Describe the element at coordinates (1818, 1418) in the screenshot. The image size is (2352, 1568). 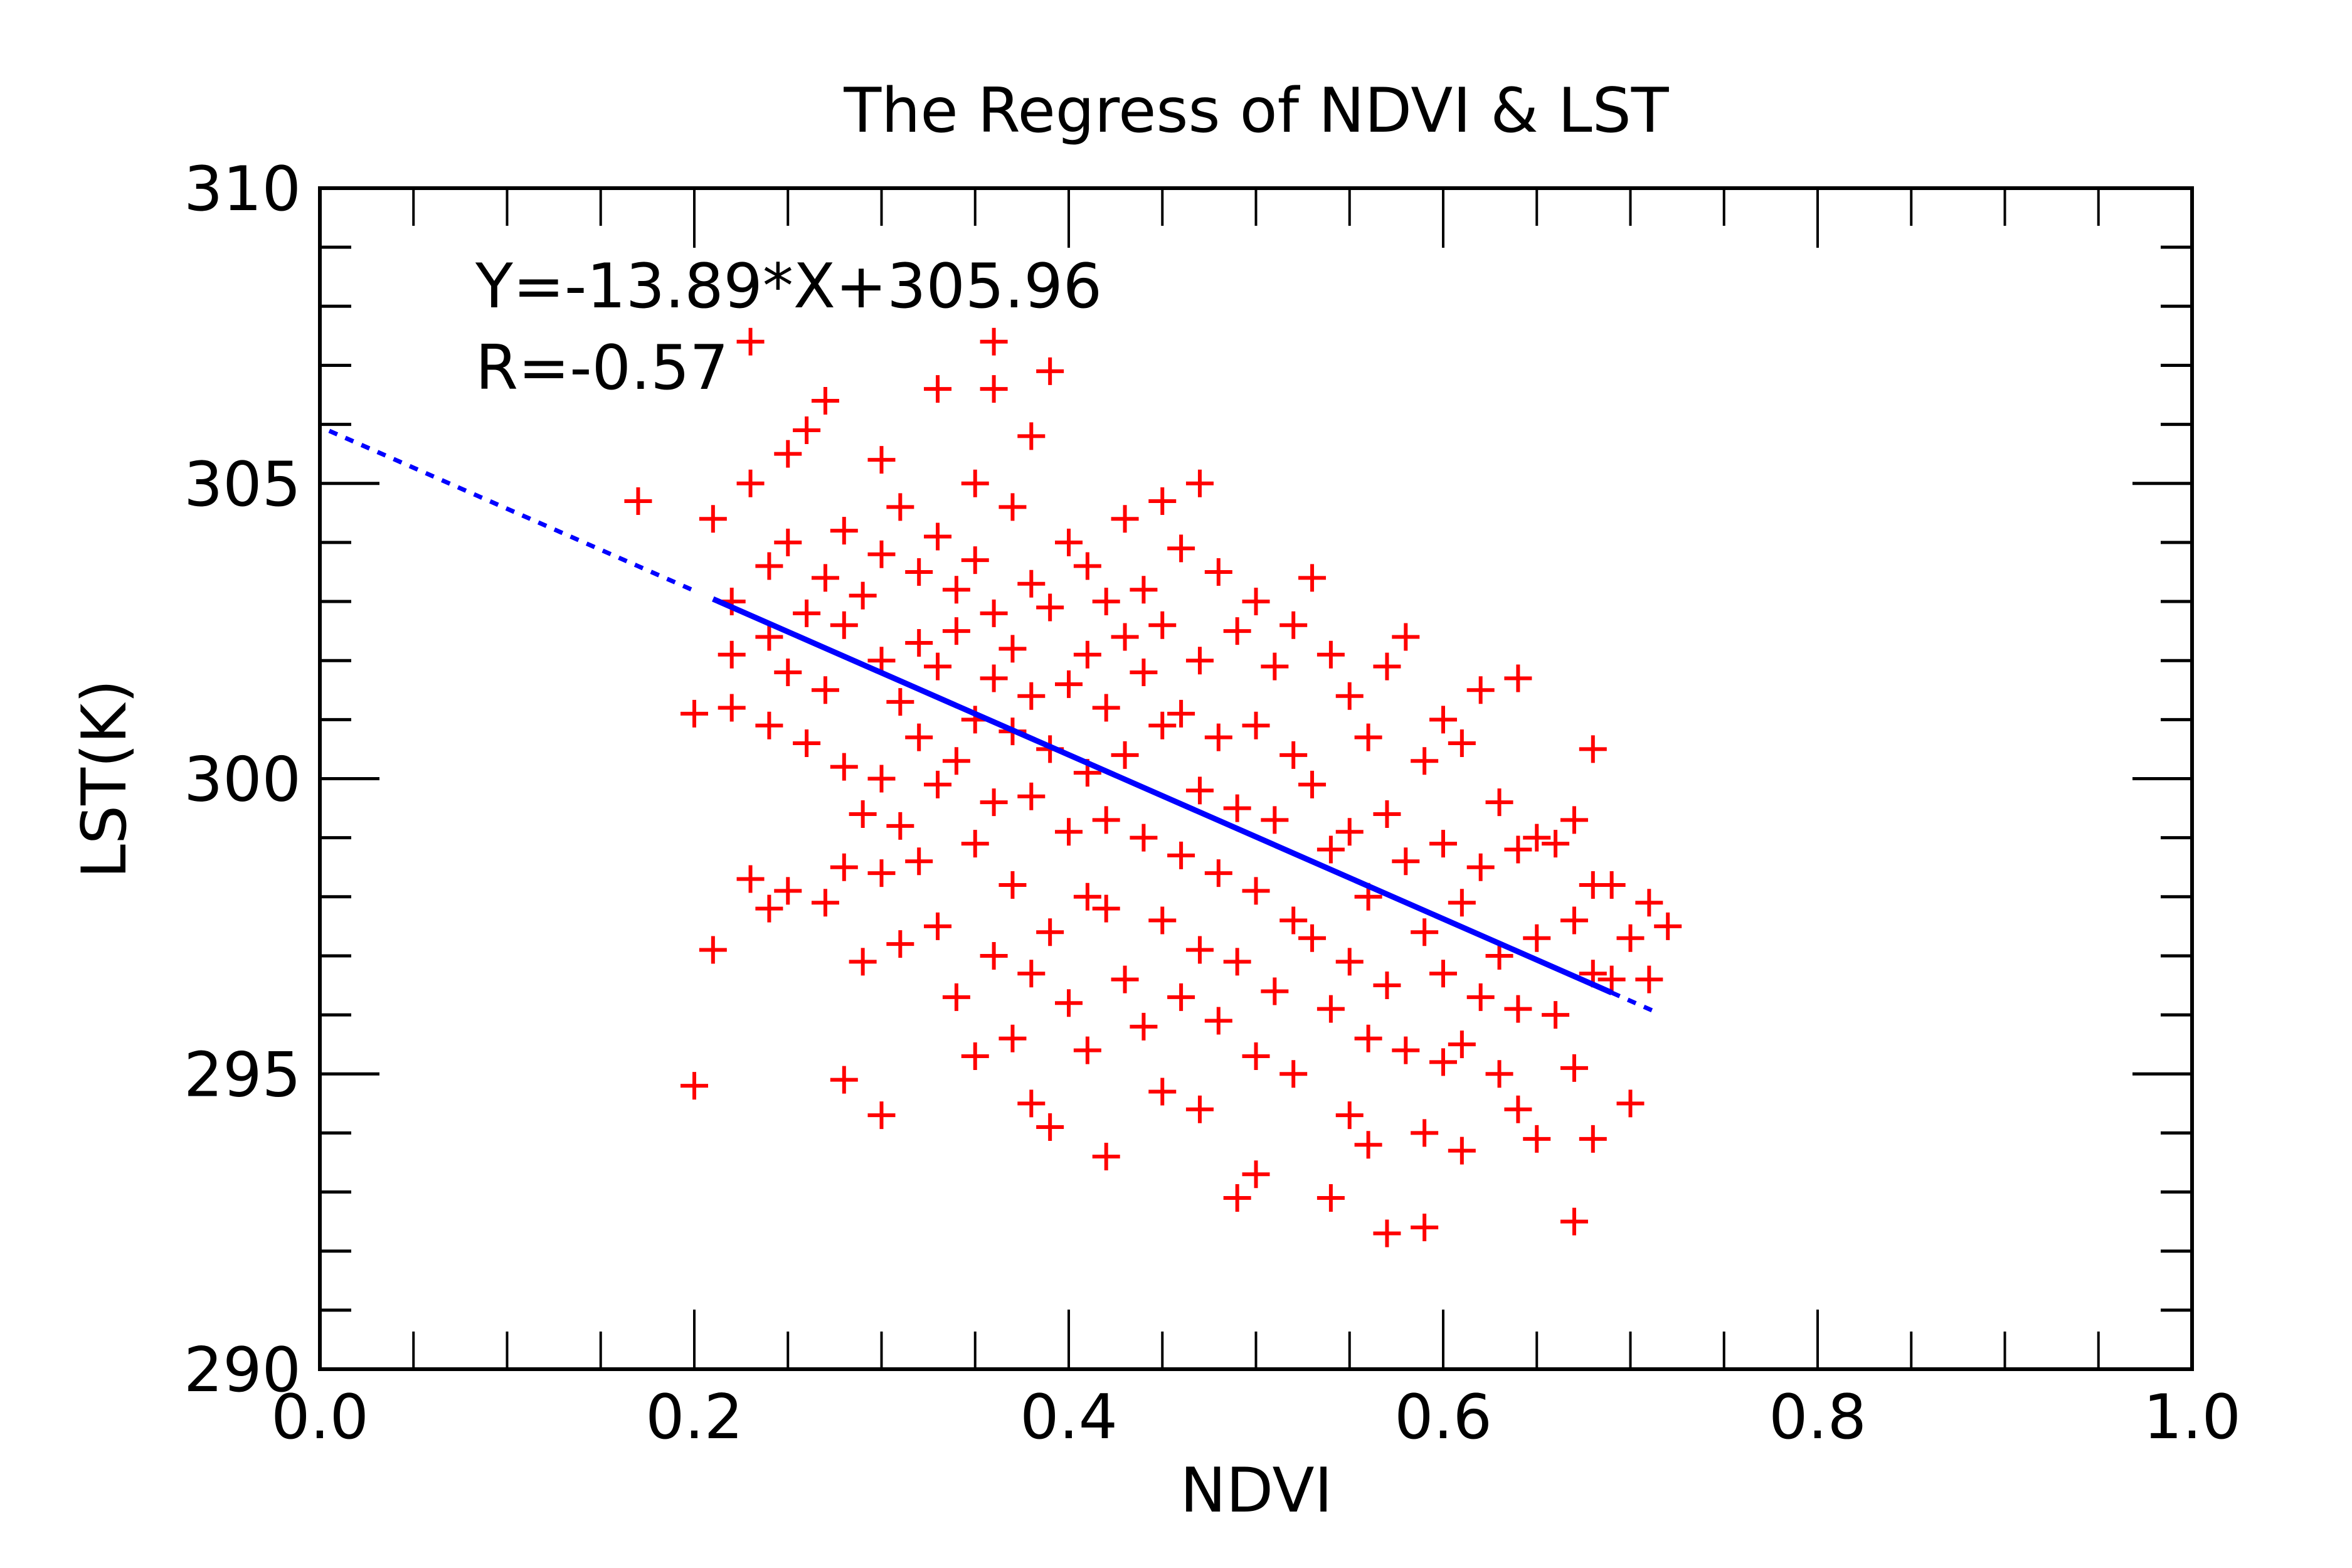
I see `x-tick-label: 0.8` at that location.